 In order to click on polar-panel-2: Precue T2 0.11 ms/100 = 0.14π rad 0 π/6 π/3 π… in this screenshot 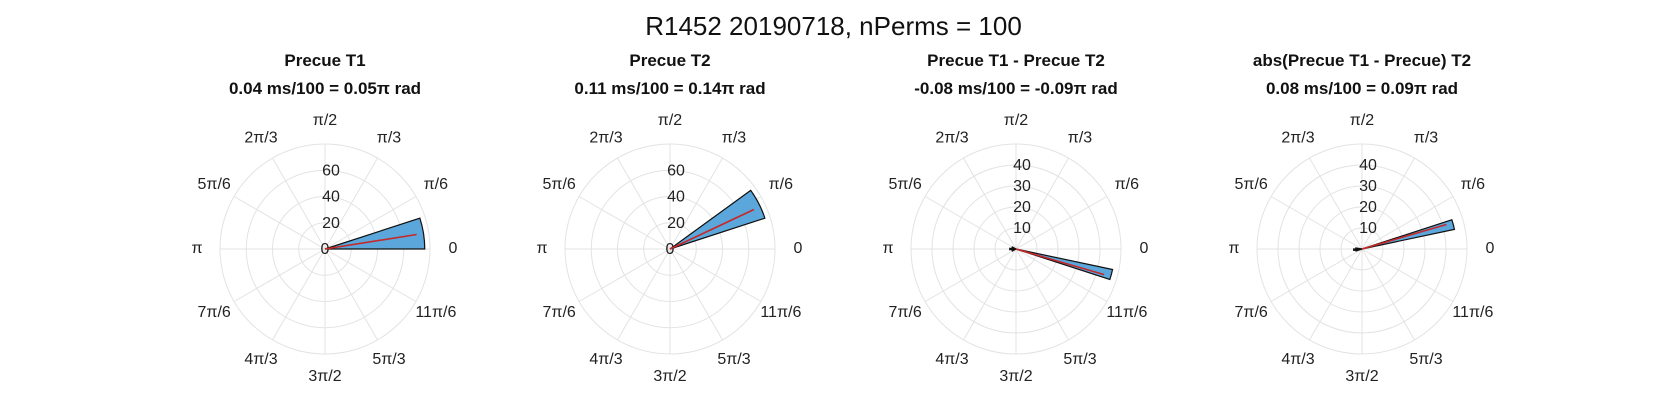, I will do `click(669, 218)`.